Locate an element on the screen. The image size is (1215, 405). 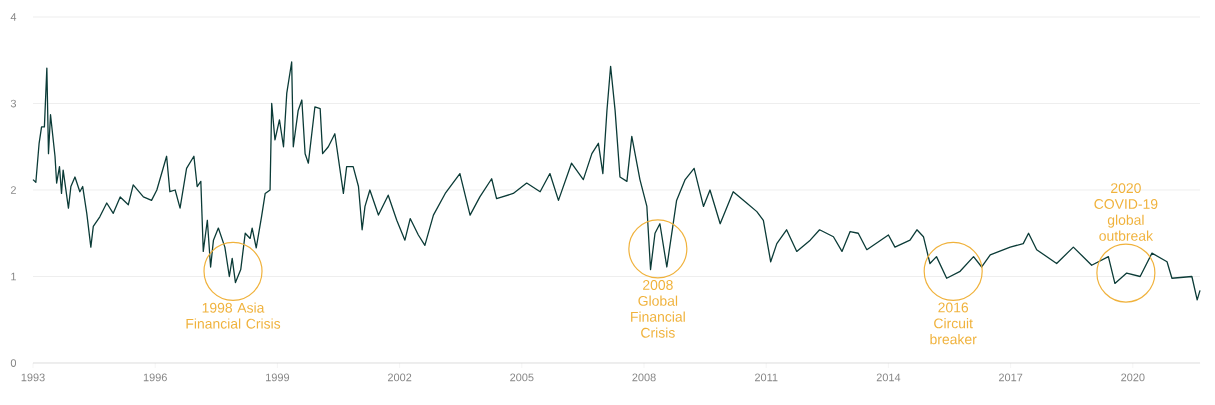
y-tick-label: 1 is located at coordinates (13, 276).